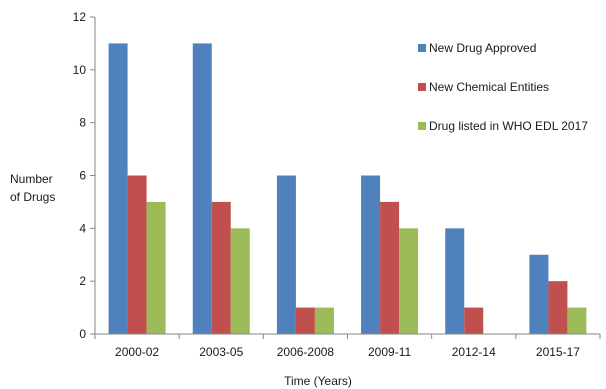  What do you see at coordinates (482, 48) in the screenshot?
I see `legend-label: New Drug Approved` at bounding box center [482, 48].